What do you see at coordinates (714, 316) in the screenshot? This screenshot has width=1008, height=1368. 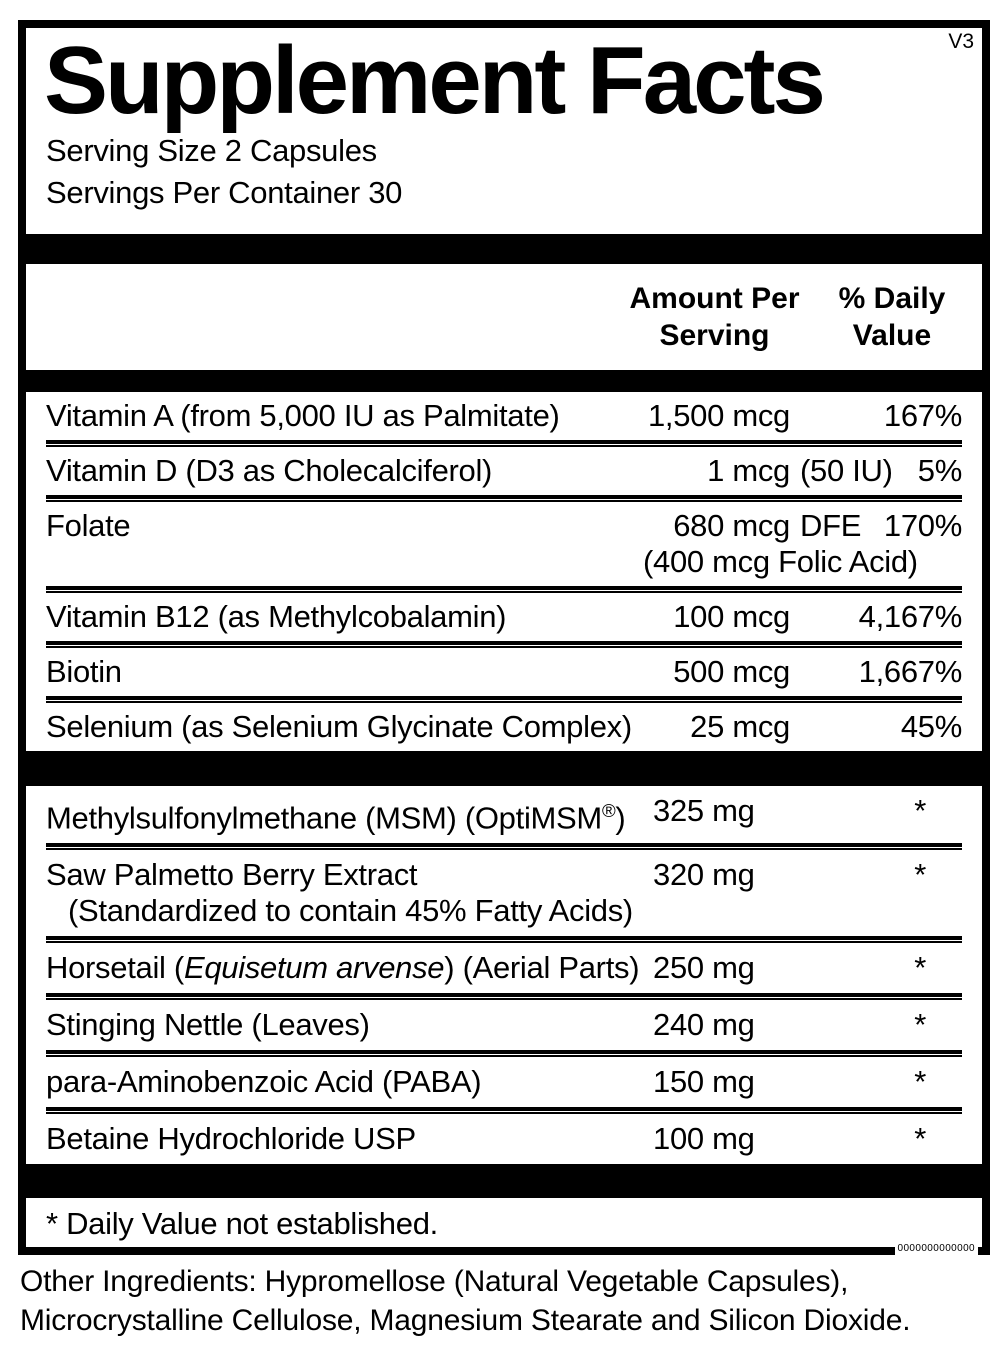 I see `column-header-amount: Amount Per Serving` at bounding box center [714, 316].